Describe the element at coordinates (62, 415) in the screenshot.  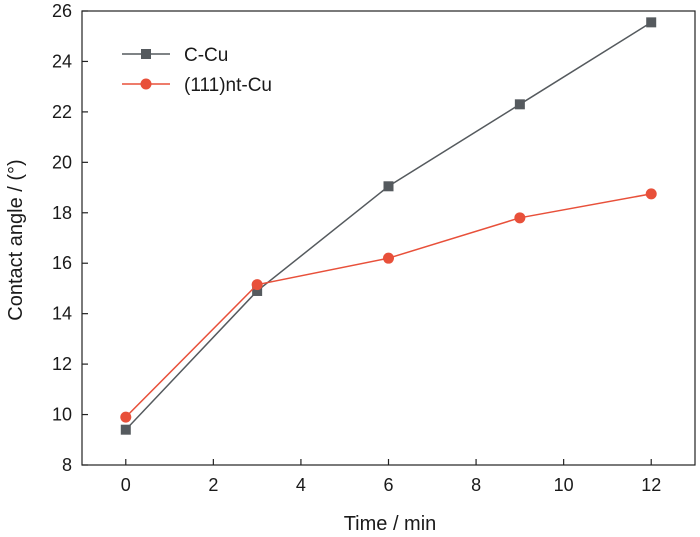
I see `y-tick-label: 10` at that location.